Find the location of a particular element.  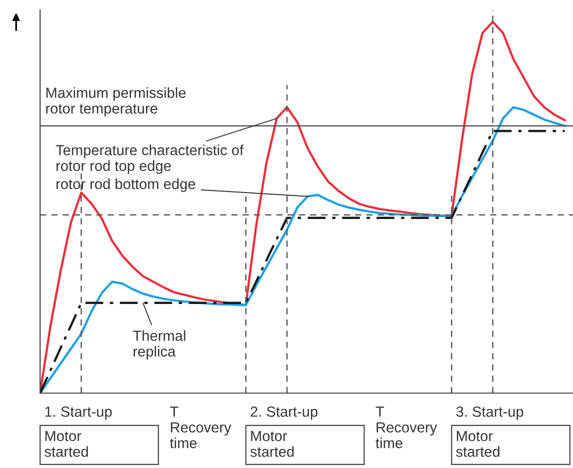

annotation: Thermal replica is located at coordinates (159, 345).